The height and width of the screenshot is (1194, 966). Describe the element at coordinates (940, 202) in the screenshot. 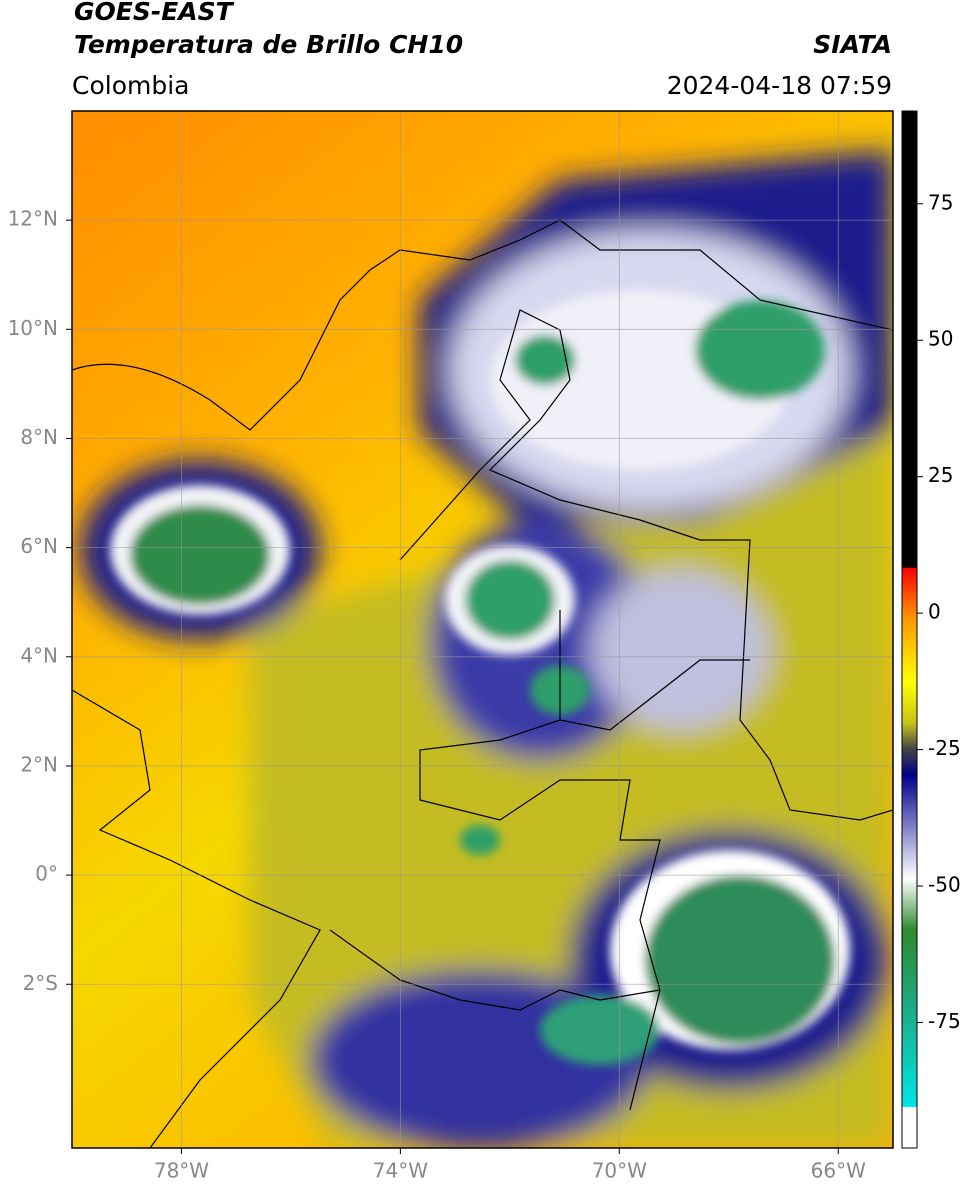

I see `colorbar-tick-label: 75` at that location.